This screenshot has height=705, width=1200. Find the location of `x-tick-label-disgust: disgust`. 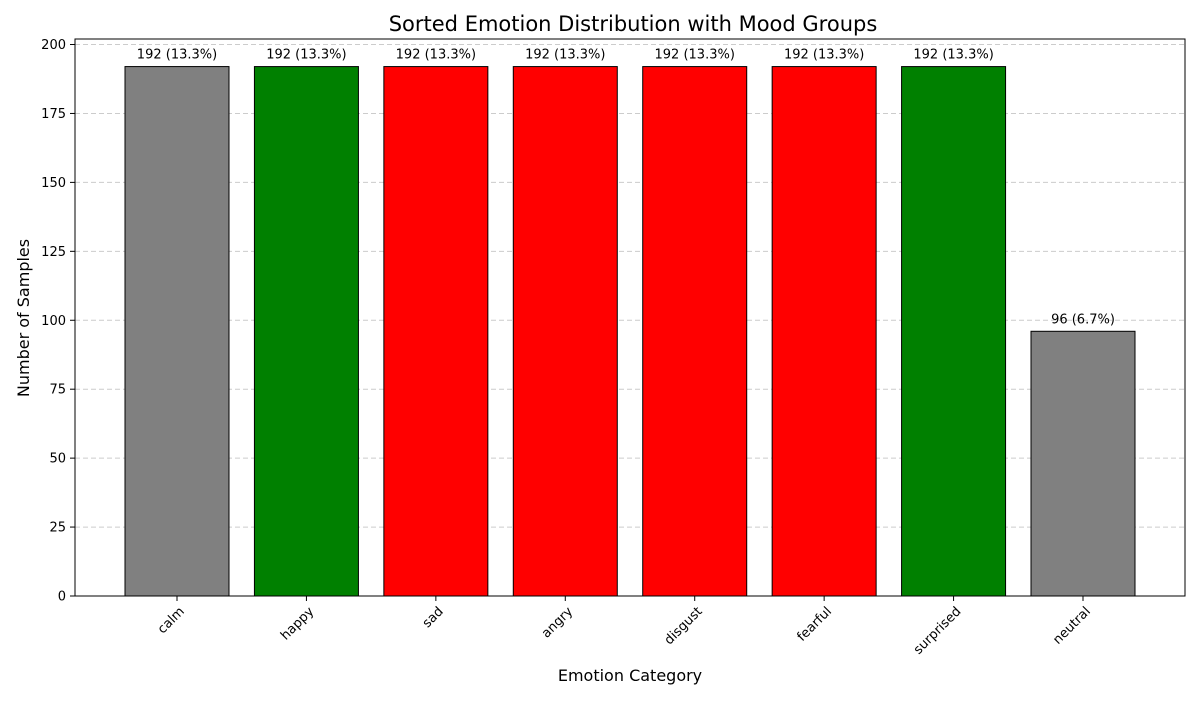

x-tick-label-disgust: disgust is located at coordinates (684, 626).